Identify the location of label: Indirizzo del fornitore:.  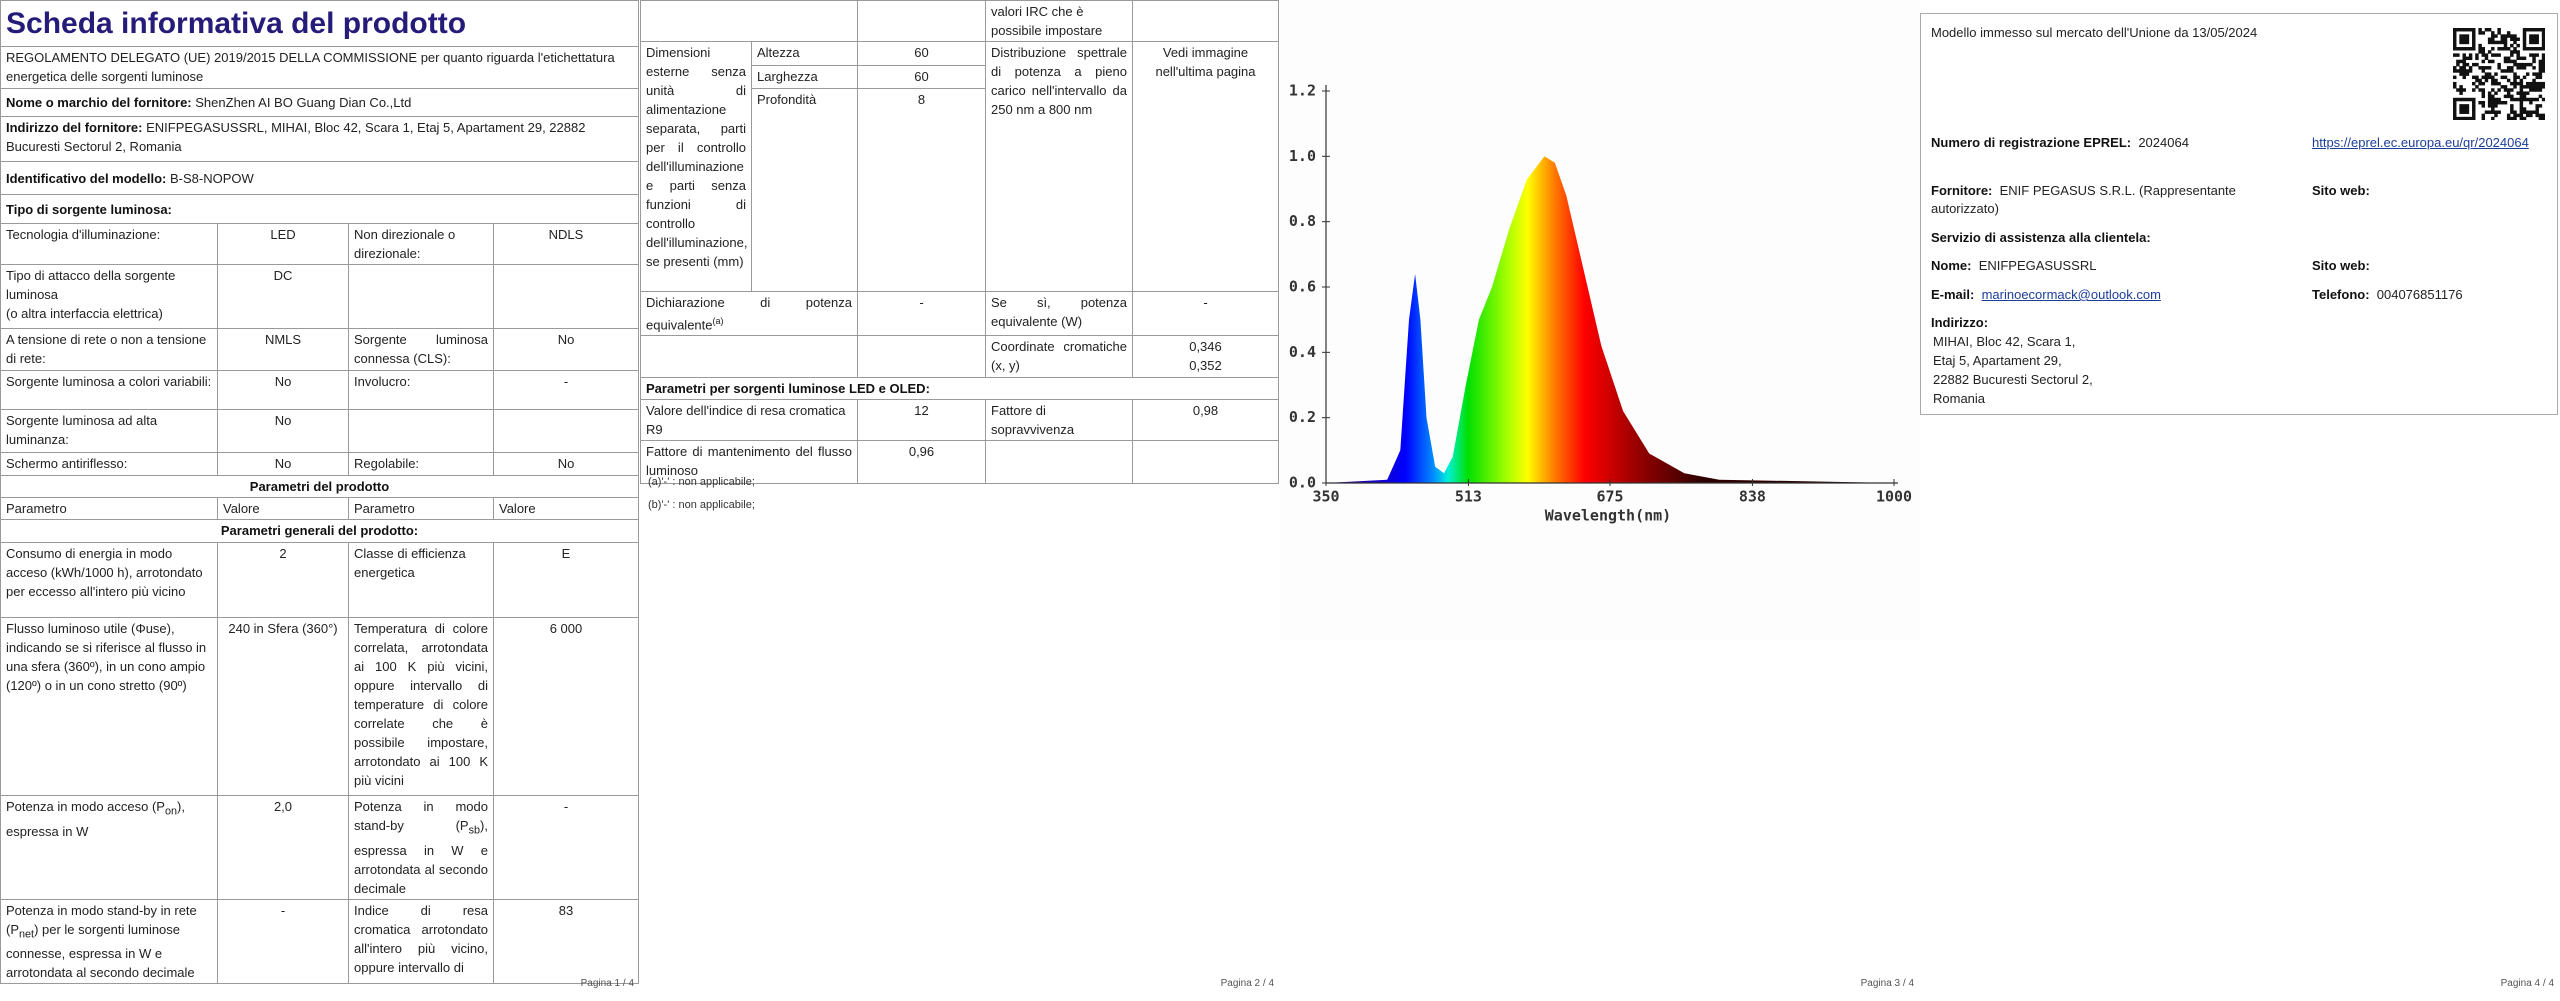
(74, 127).